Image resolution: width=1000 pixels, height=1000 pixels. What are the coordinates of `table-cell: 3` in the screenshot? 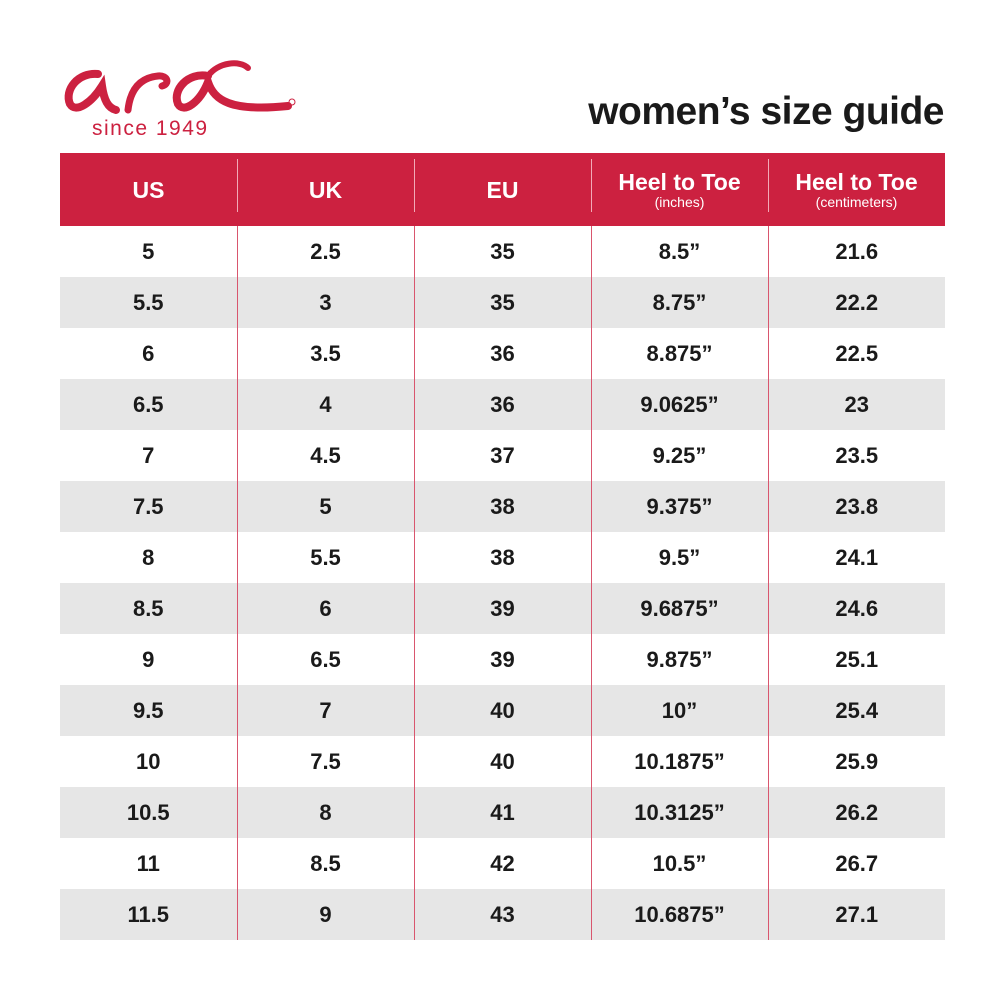 It's located at (325, 302).